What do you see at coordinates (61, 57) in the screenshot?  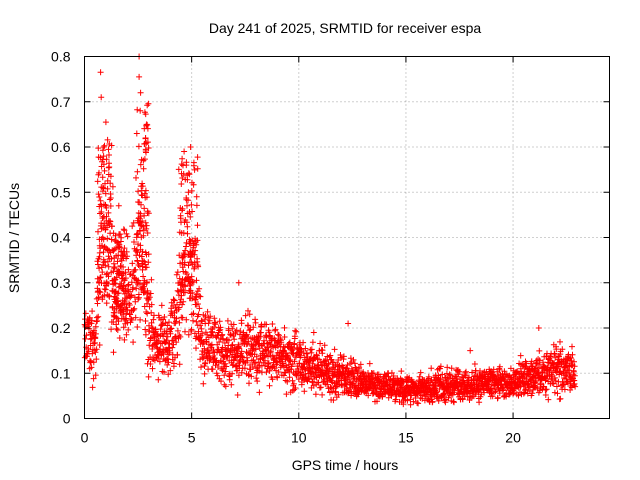 I see `y-tick-label: 0.8` at bounding box center [61, 57].